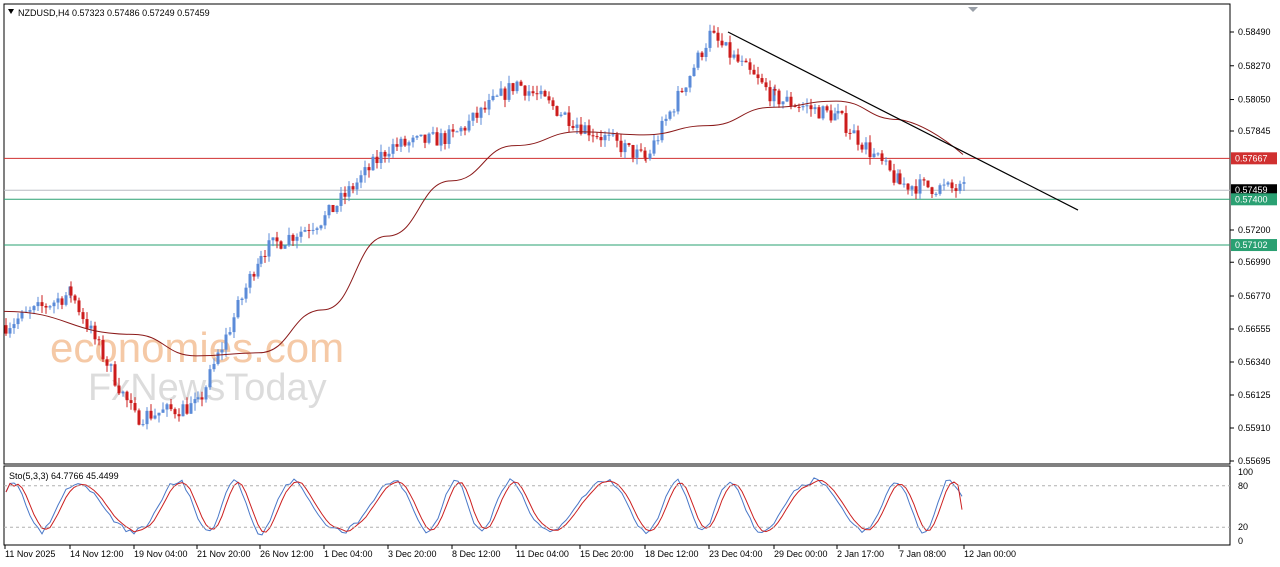  I want to click on y-tick-label: 0.56340, so click(1254, 362).